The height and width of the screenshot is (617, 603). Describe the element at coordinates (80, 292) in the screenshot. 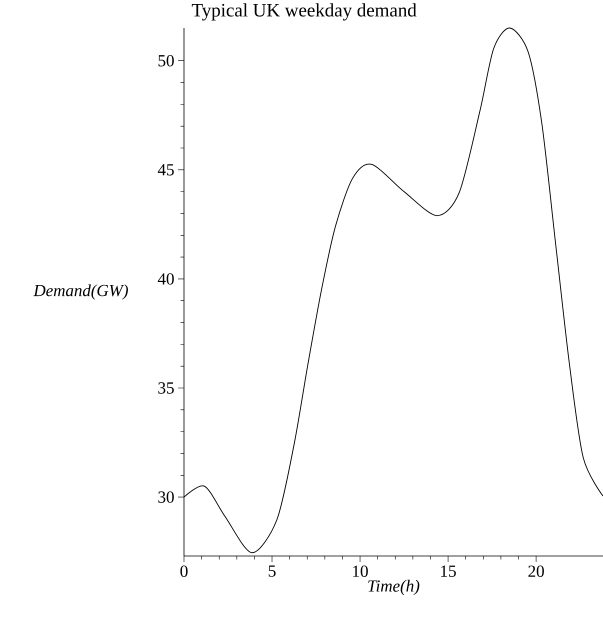

I see `y-axis-title: Demand(GW)` at that location.